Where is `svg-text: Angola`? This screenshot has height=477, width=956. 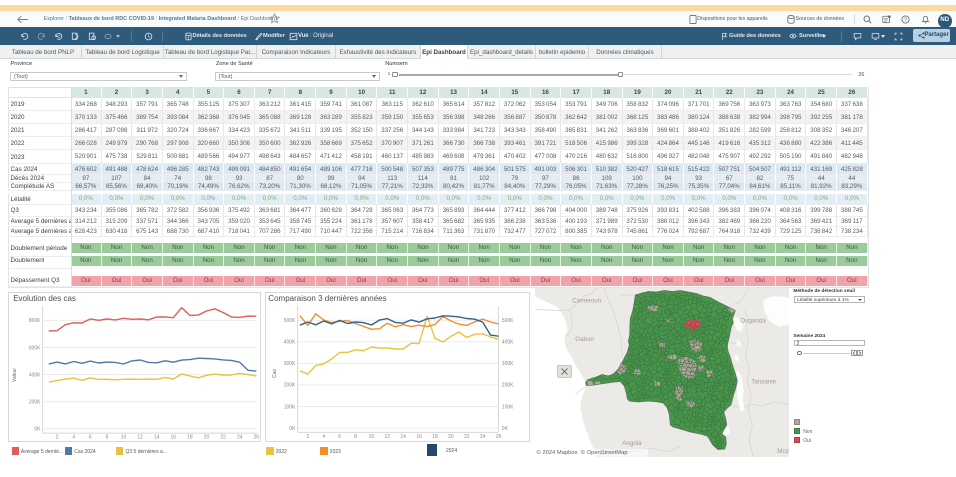 svg-text: Angola is located at coordinates (632, 443).